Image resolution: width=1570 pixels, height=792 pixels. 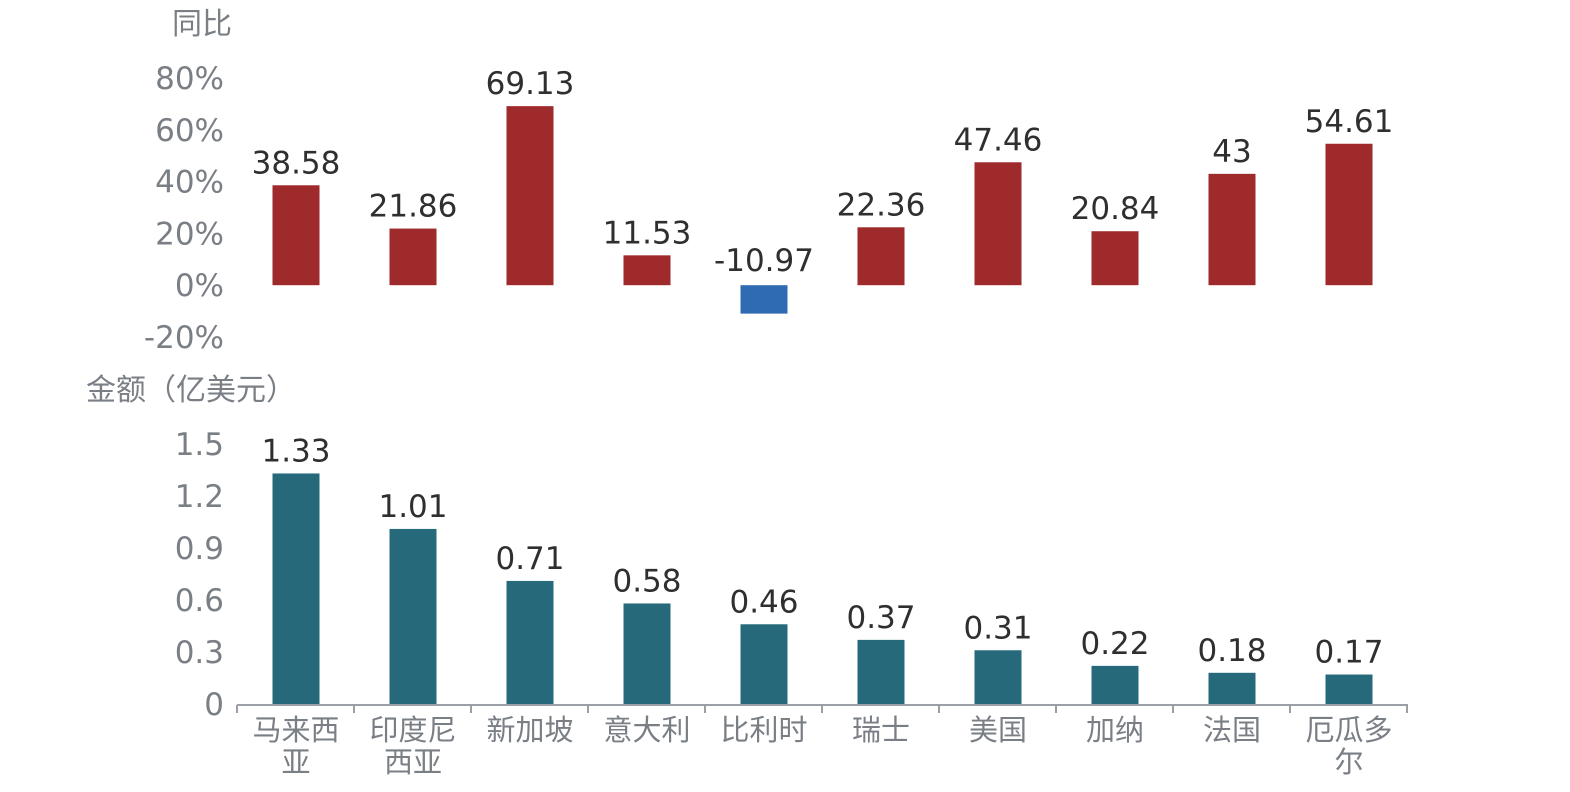 I want to click on x-category-label-line: 加纳, so click(x=1115, y=730).